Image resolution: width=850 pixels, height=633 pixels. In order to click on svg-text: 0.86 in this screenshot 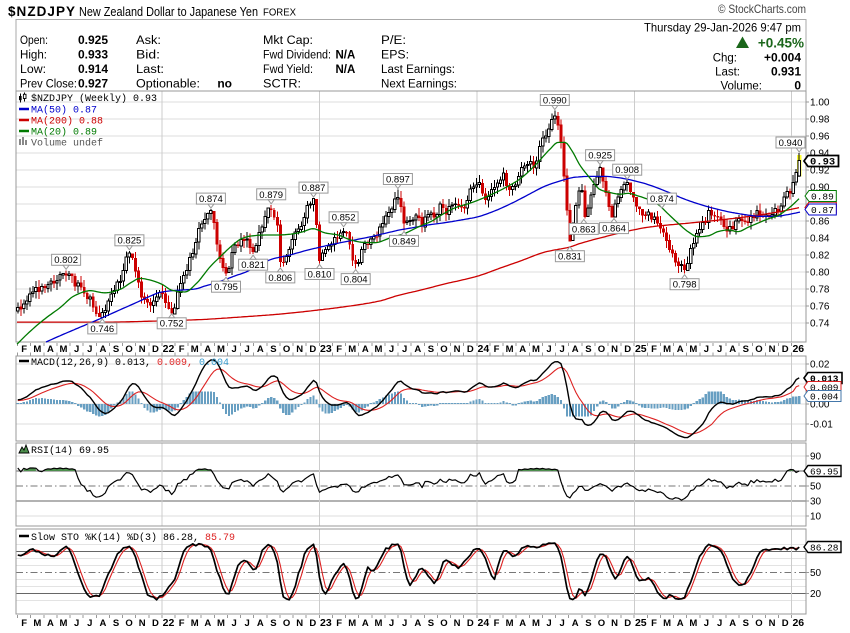, I will do `click(820, 222)`.